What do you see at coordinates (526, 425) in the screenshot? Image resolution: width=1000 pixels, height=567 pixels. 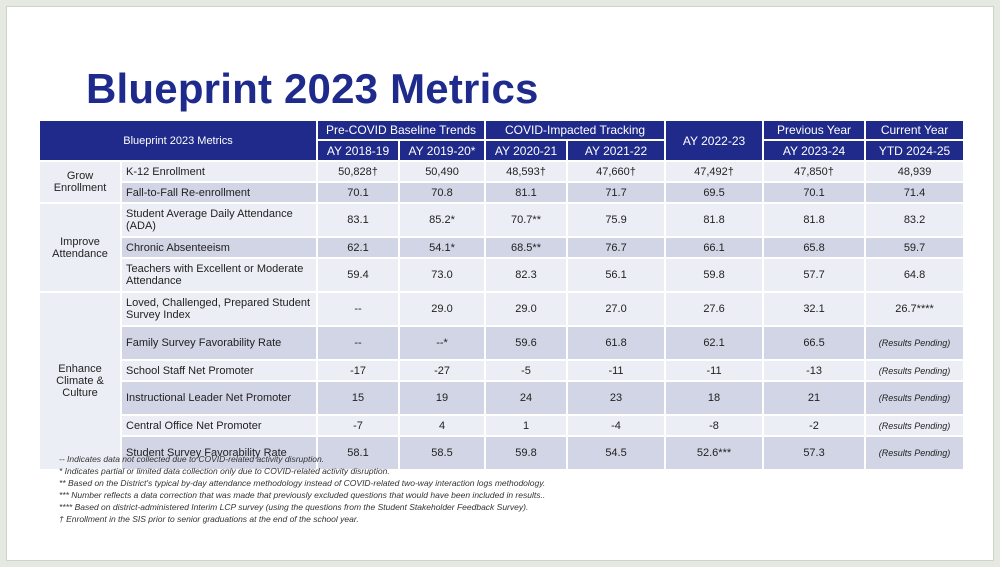 I see `value-cell: 1` at bounding box center [526, 425].